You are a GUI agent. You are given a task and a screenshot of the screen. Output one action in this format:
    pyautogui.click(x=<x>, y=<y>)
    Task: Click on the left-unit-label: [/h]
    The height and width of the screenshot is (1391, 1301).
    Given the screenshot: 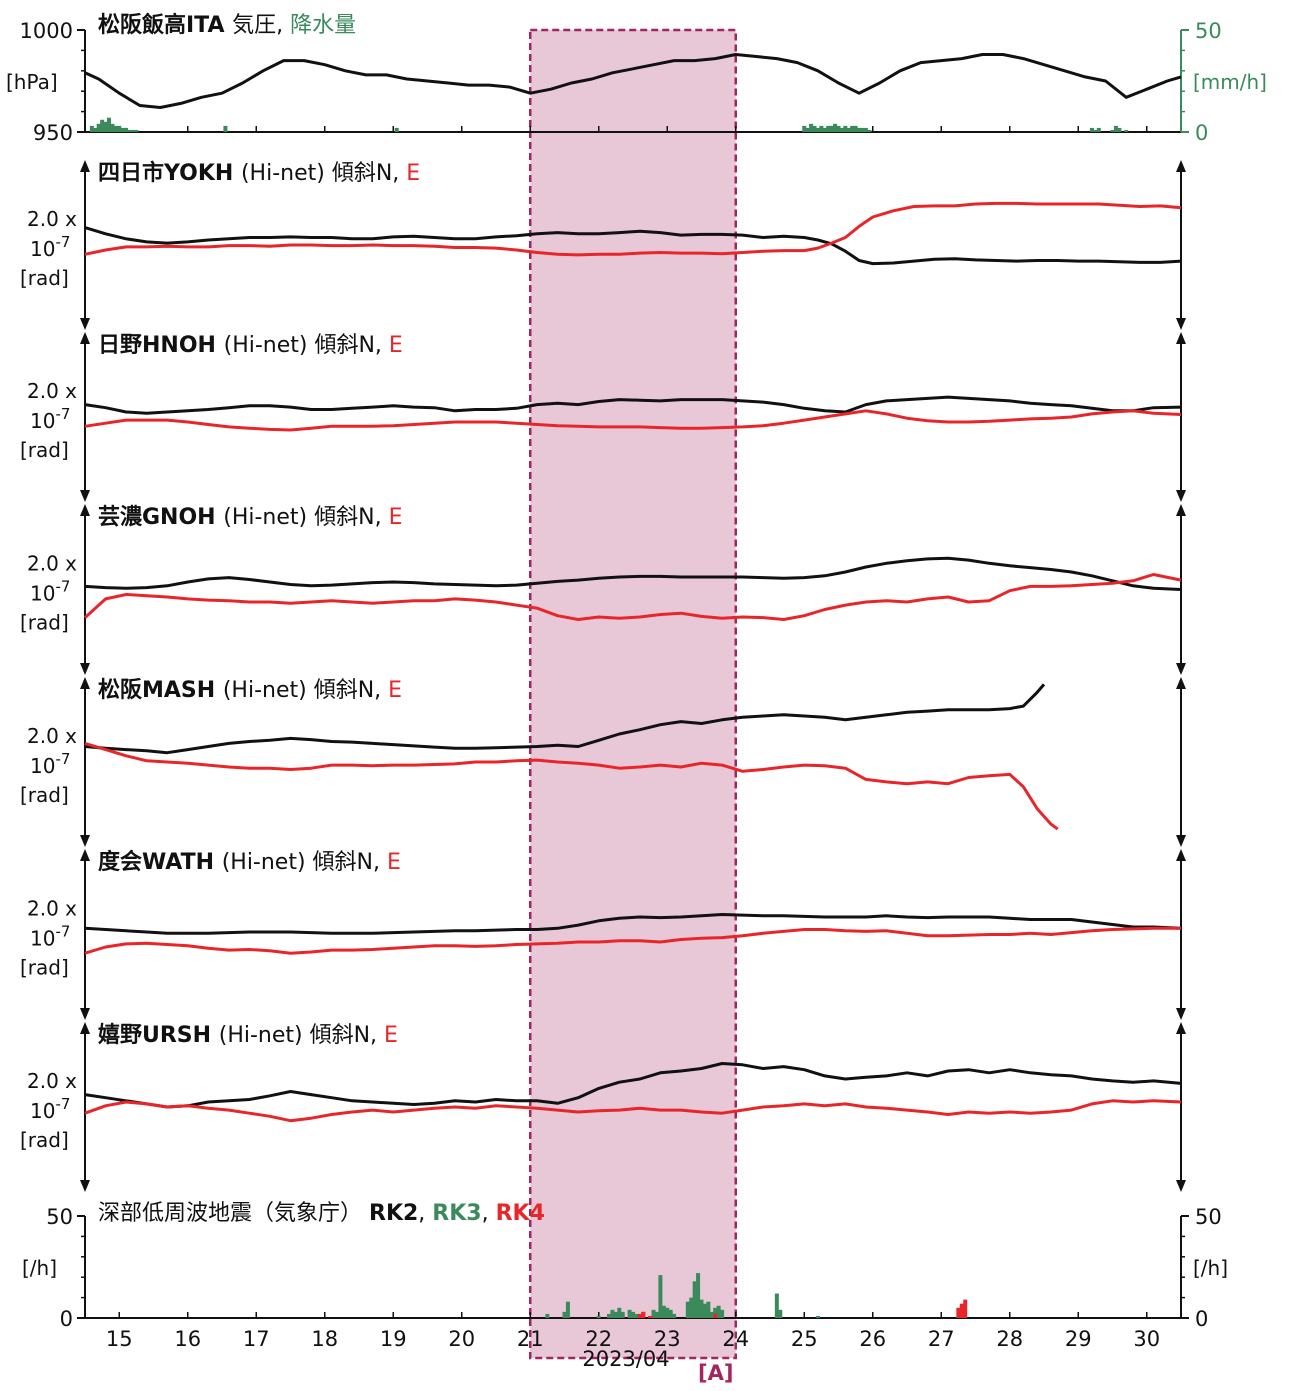 What is the action you would take?
    pyautogui.click(x=39, y=1268)
    